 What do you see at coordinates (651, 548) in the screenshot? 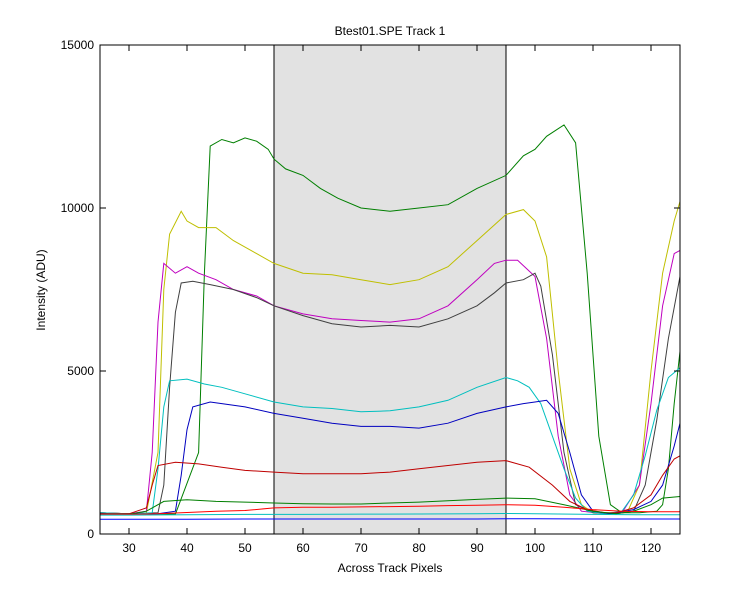
I see `x-tick-label: 120` at bounding box center [651, 548].